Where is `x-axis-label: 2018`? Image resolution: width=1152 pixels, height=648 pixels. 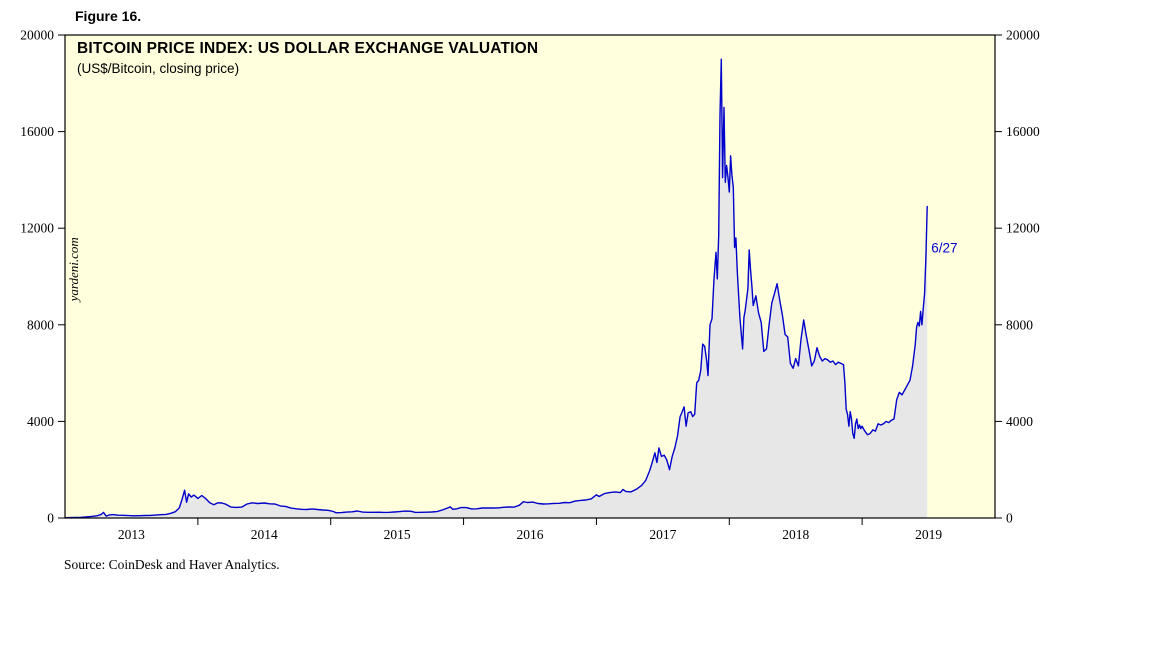 x-axis-label: 2018 is located at coordinates (795, 534).